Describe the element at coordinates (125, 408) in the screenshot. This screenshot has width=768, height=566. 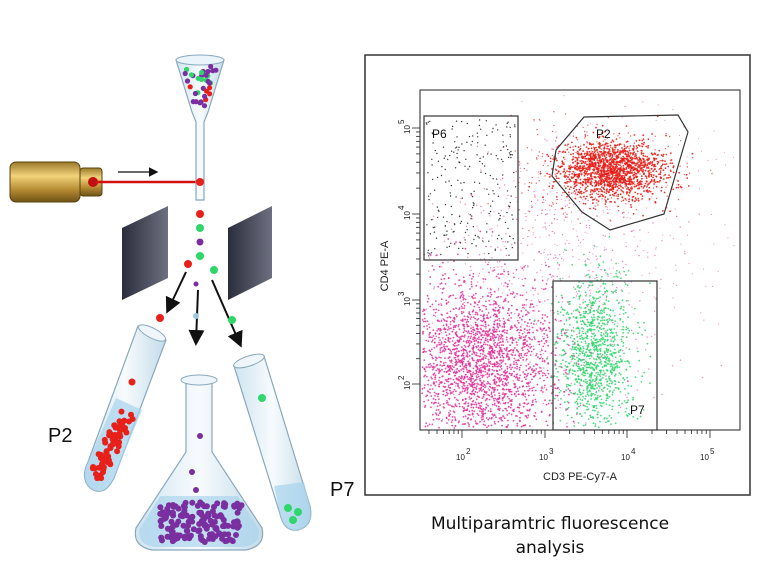
I see `collection-tube-p2` at that location.